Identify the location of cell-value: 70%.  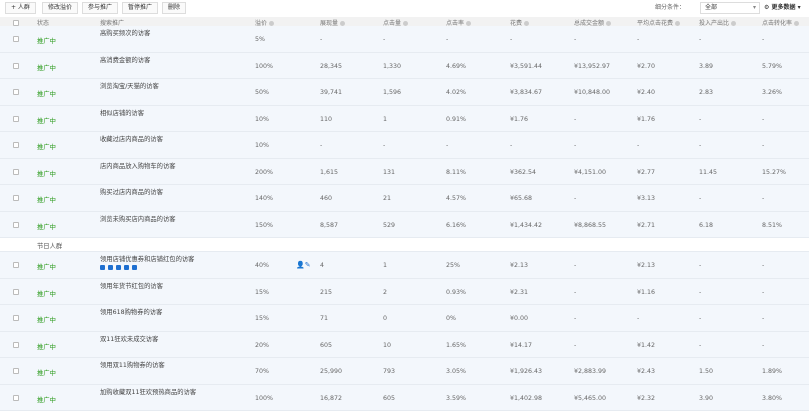
(262, 371).